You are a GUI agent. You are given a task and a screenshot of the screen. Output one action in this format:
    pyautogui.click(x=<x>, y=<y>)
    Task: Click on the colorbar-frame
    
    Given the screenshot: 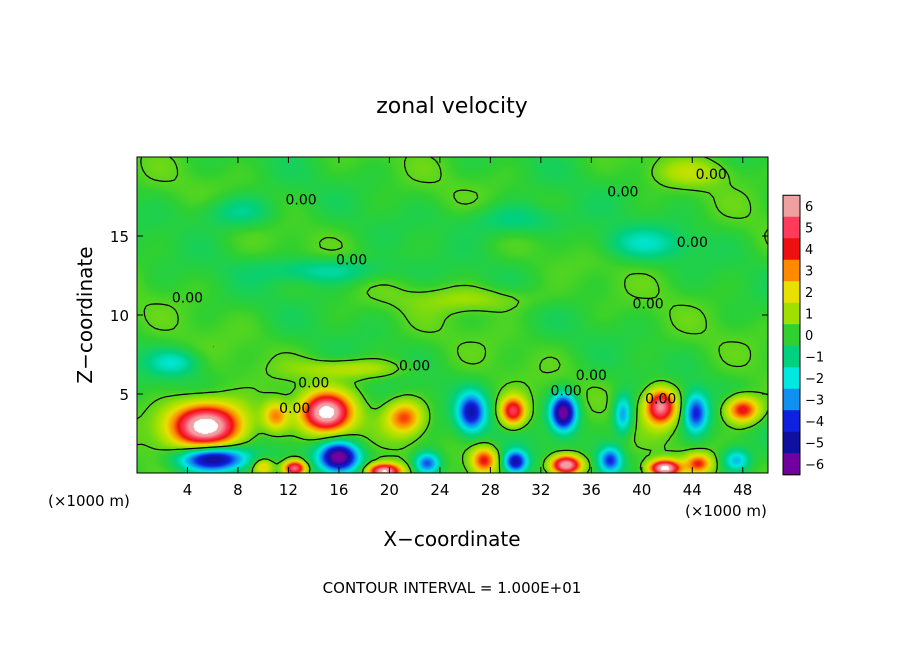 What is the action you would take?
    pyautogui.click(x=791, y=335)
    